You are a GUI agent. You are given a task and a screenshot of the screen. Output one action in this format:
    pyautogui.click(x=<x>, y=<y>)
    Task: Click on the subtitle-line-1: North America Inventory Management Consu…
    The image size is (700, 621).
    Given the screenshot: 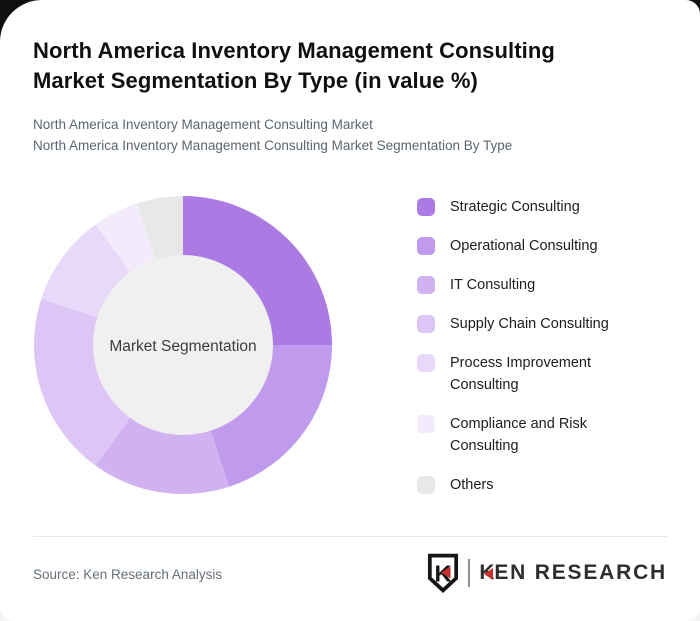 What is the action you would take?
    pyautogui.click(x=203, y=124)
    